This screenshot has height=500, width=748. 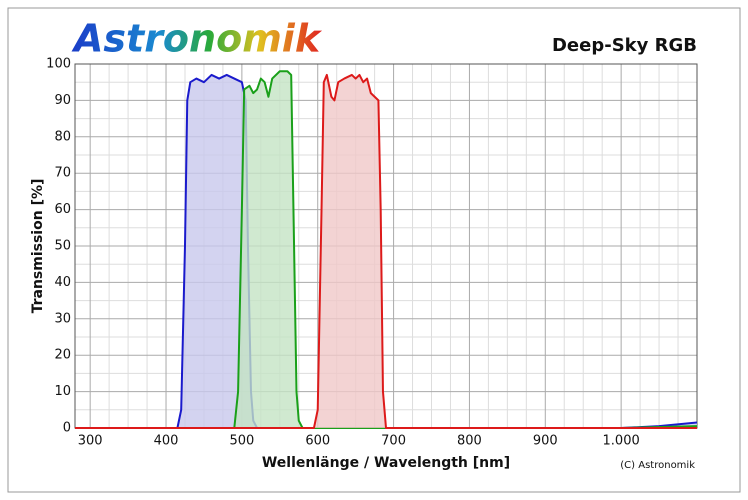 What do you see at coordinates (62, 355) in the screenshot?
I see `y-tick-label: 20` at bounding box center [62, 355].